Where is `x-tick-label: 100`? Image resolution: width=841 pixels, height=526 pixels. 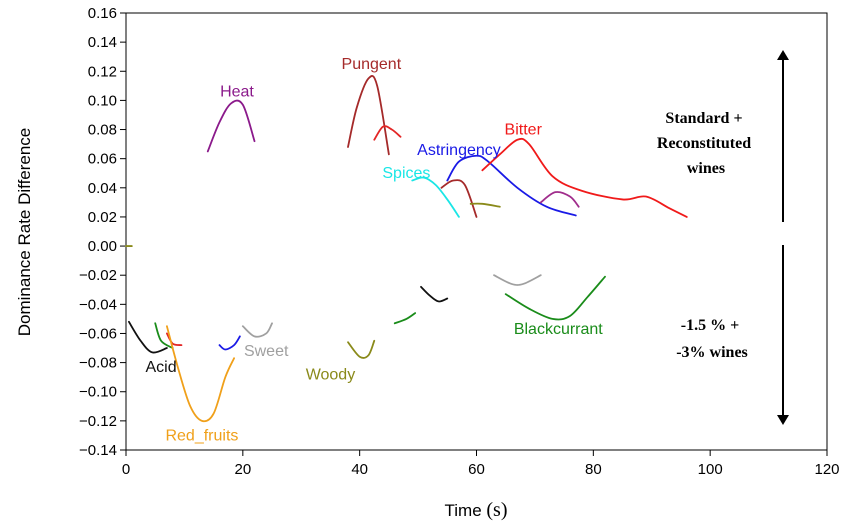 x-tick-label: 100 is located at coordinates (710, 469).